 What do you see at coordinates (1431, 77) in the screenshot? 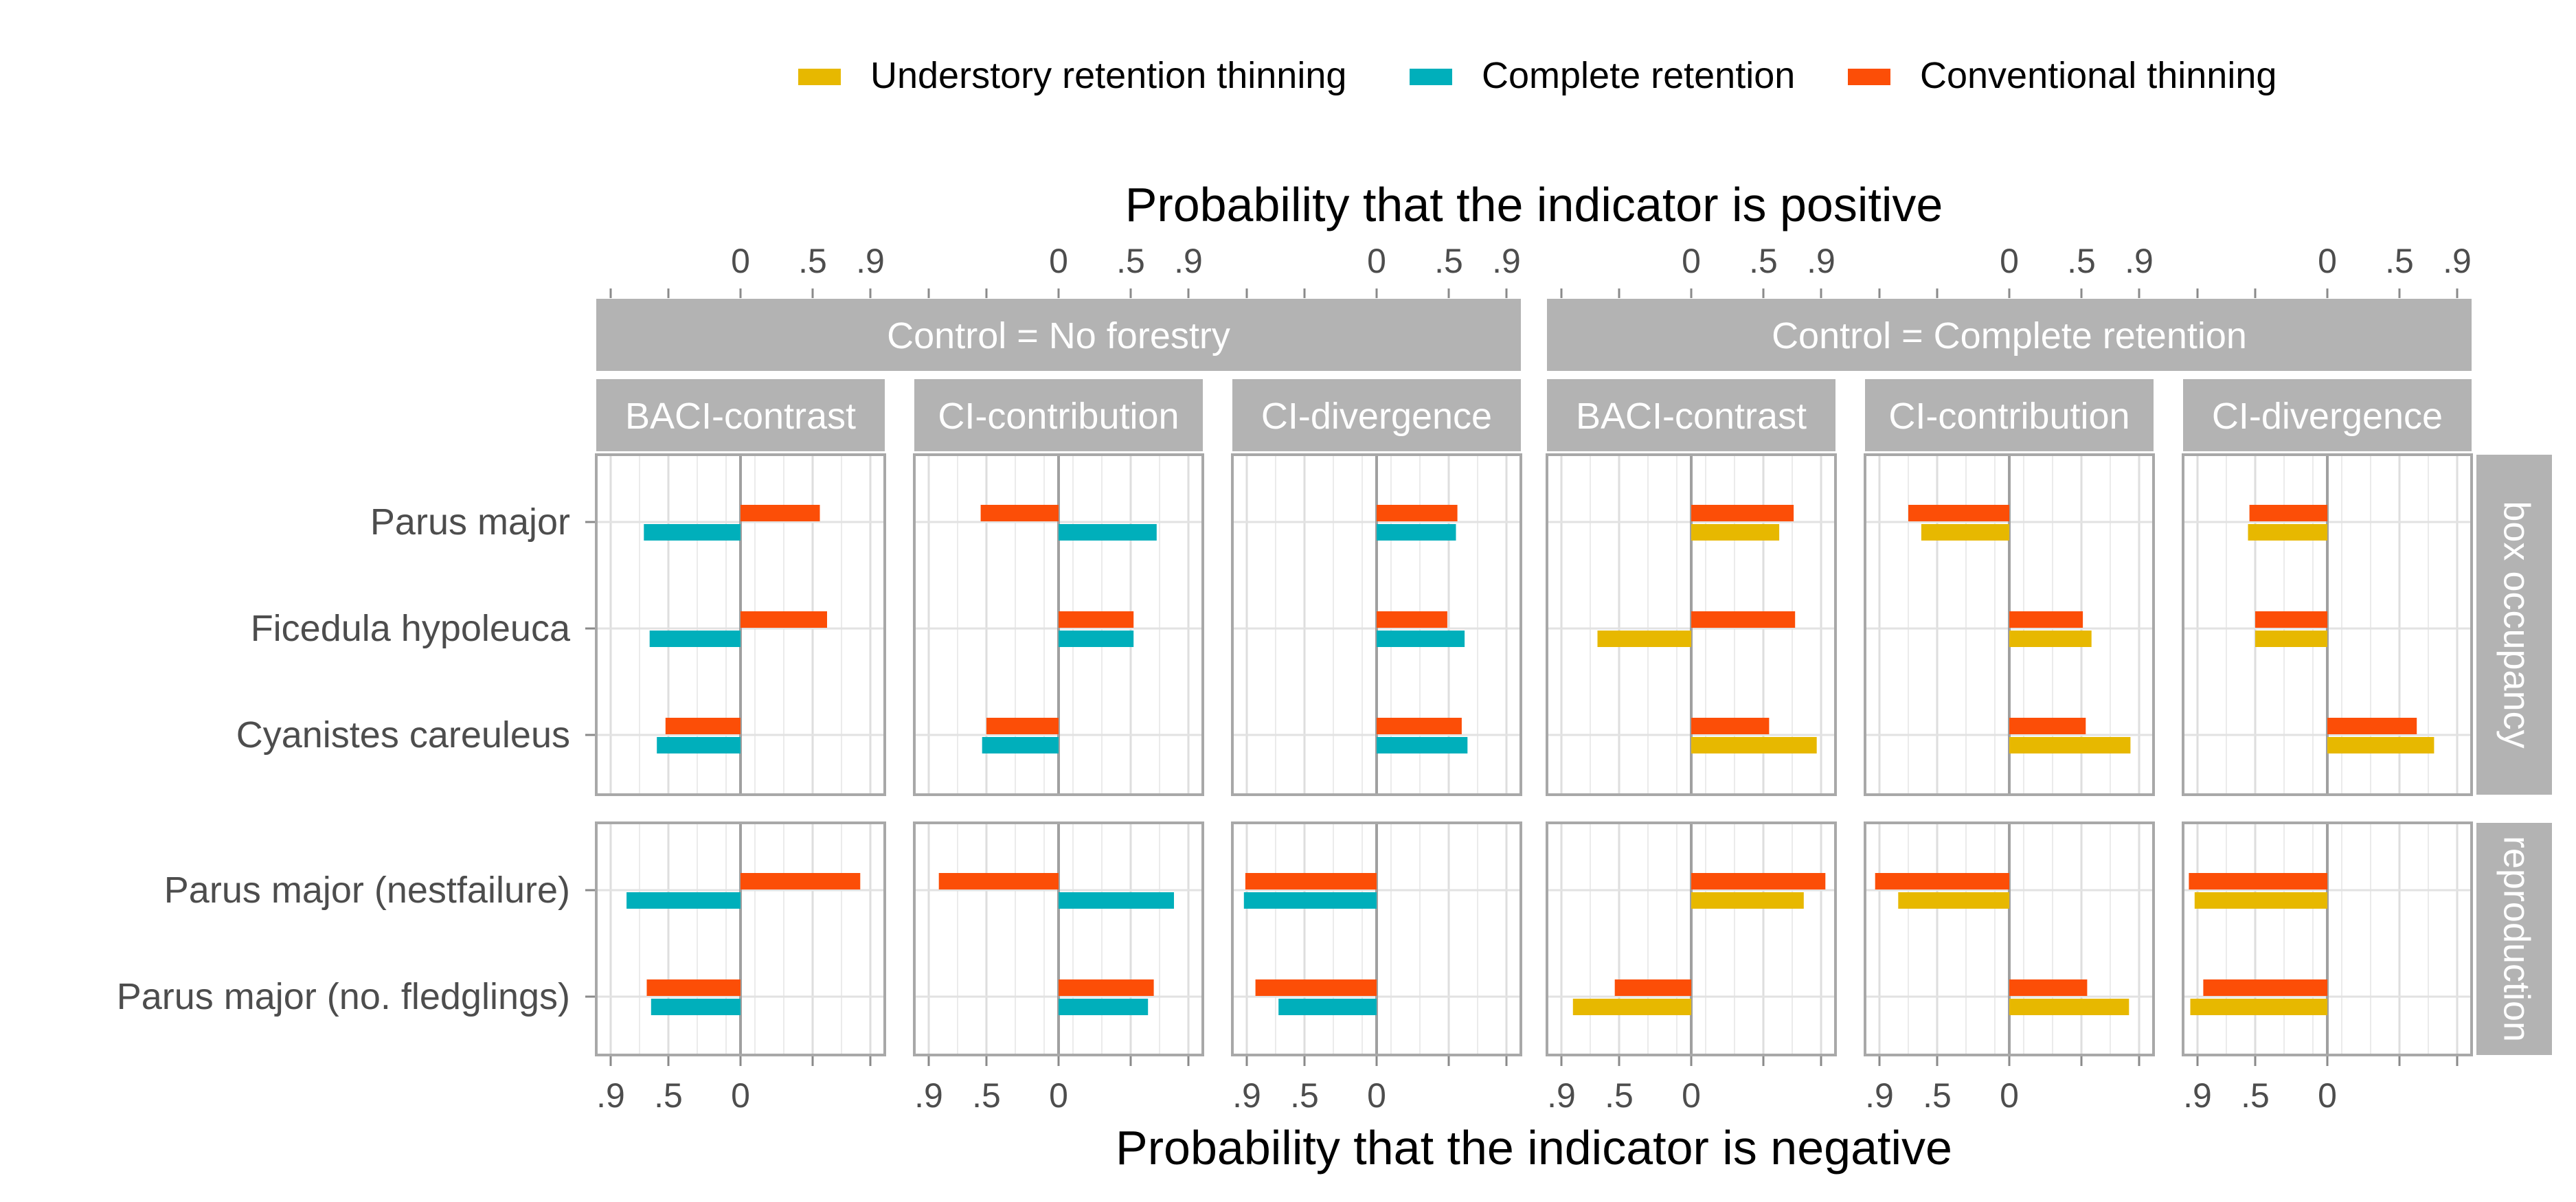
I see `legend-swatch-complete` at bounding box center [1431, 77].